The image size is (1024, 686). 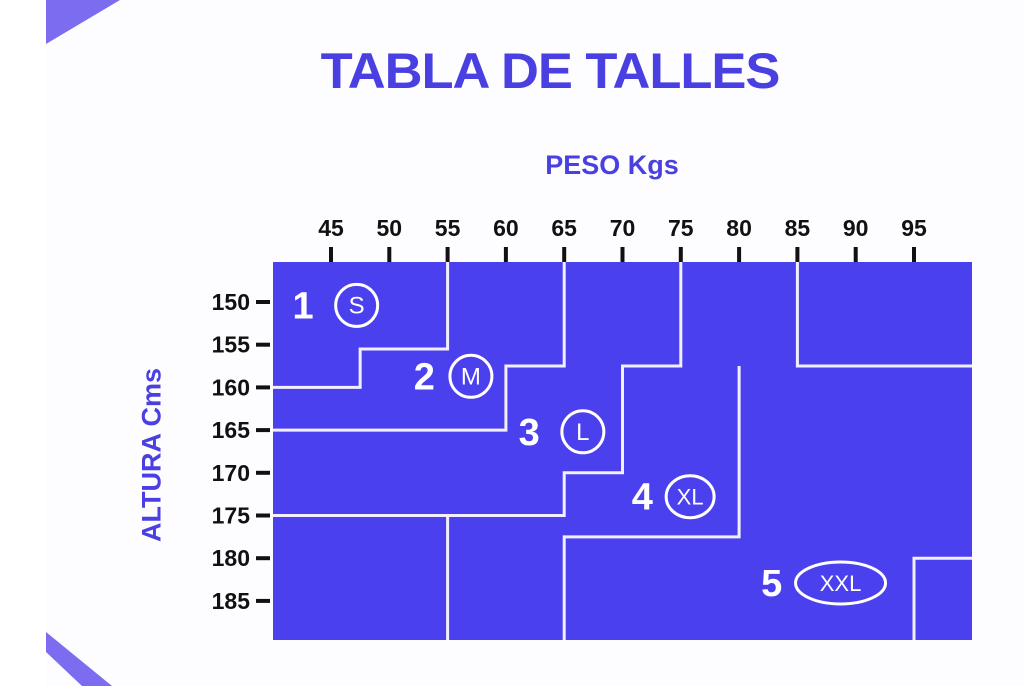 I want to click on x-tick-label: 50, so click(x=390, y=228).